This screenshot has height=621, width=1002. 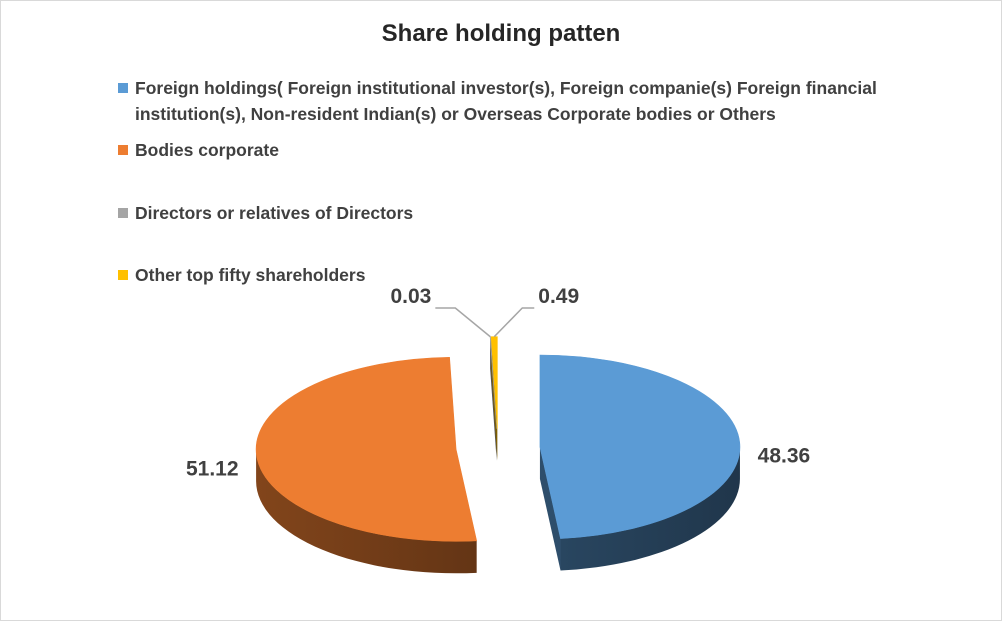 I want to click on pie-slice-foreign-holdings-foreign, so click(x=640, y=446).